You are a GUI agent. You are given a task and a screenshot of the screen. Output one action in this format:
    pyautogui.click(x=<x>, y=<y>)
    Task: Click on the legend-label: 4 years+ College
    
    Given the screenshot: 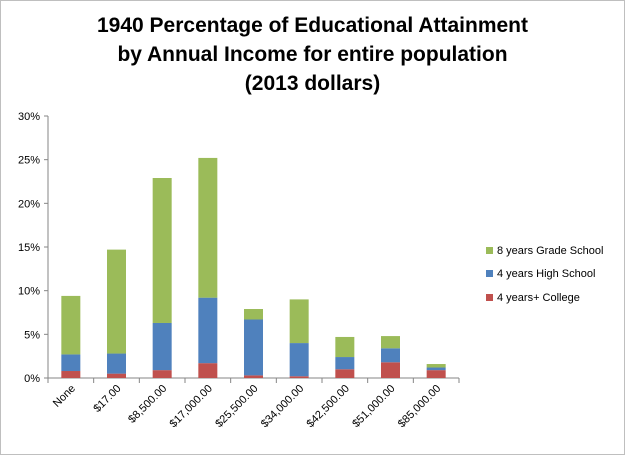 What is the action you would take?
    pyautogui.click(x=538, y=298)
    